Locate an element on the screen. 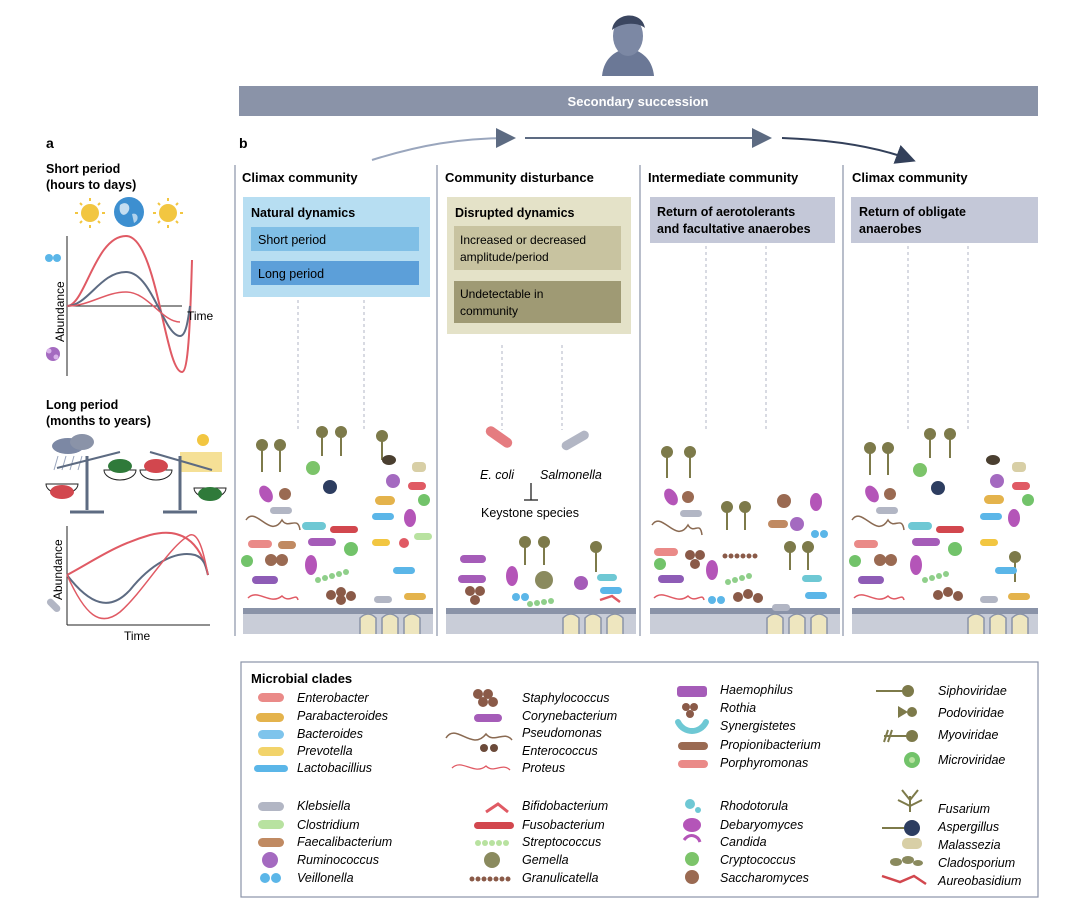 Image resolution: width=1080 pixels, height=911 pixels. legend-label: Parabacteroides is located at coordinates (342, 716).